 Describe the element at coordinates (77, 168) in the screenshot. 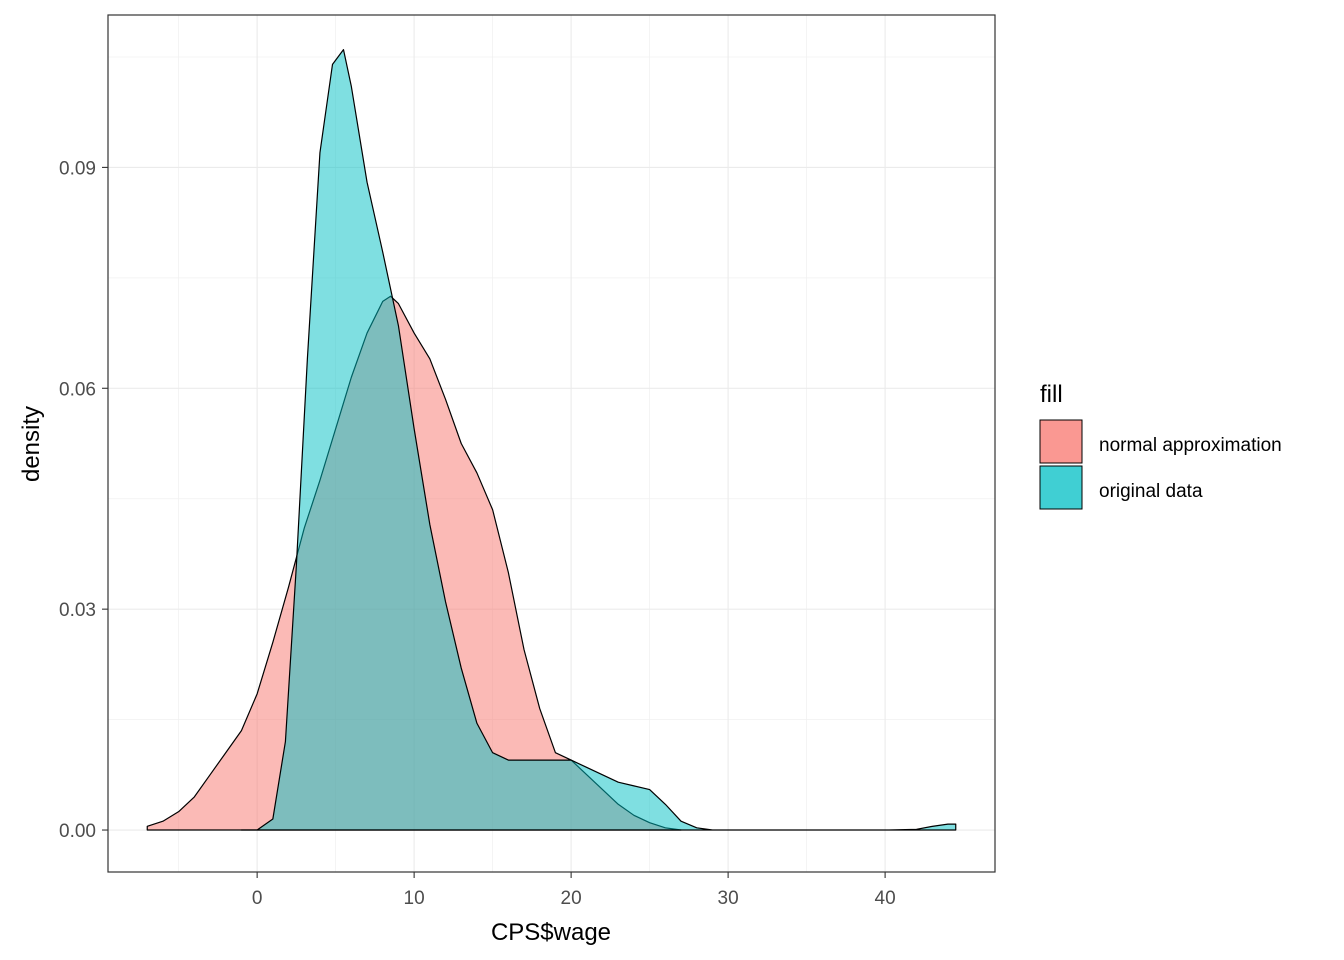

I see `y-tick-label: 0.09` at that location.